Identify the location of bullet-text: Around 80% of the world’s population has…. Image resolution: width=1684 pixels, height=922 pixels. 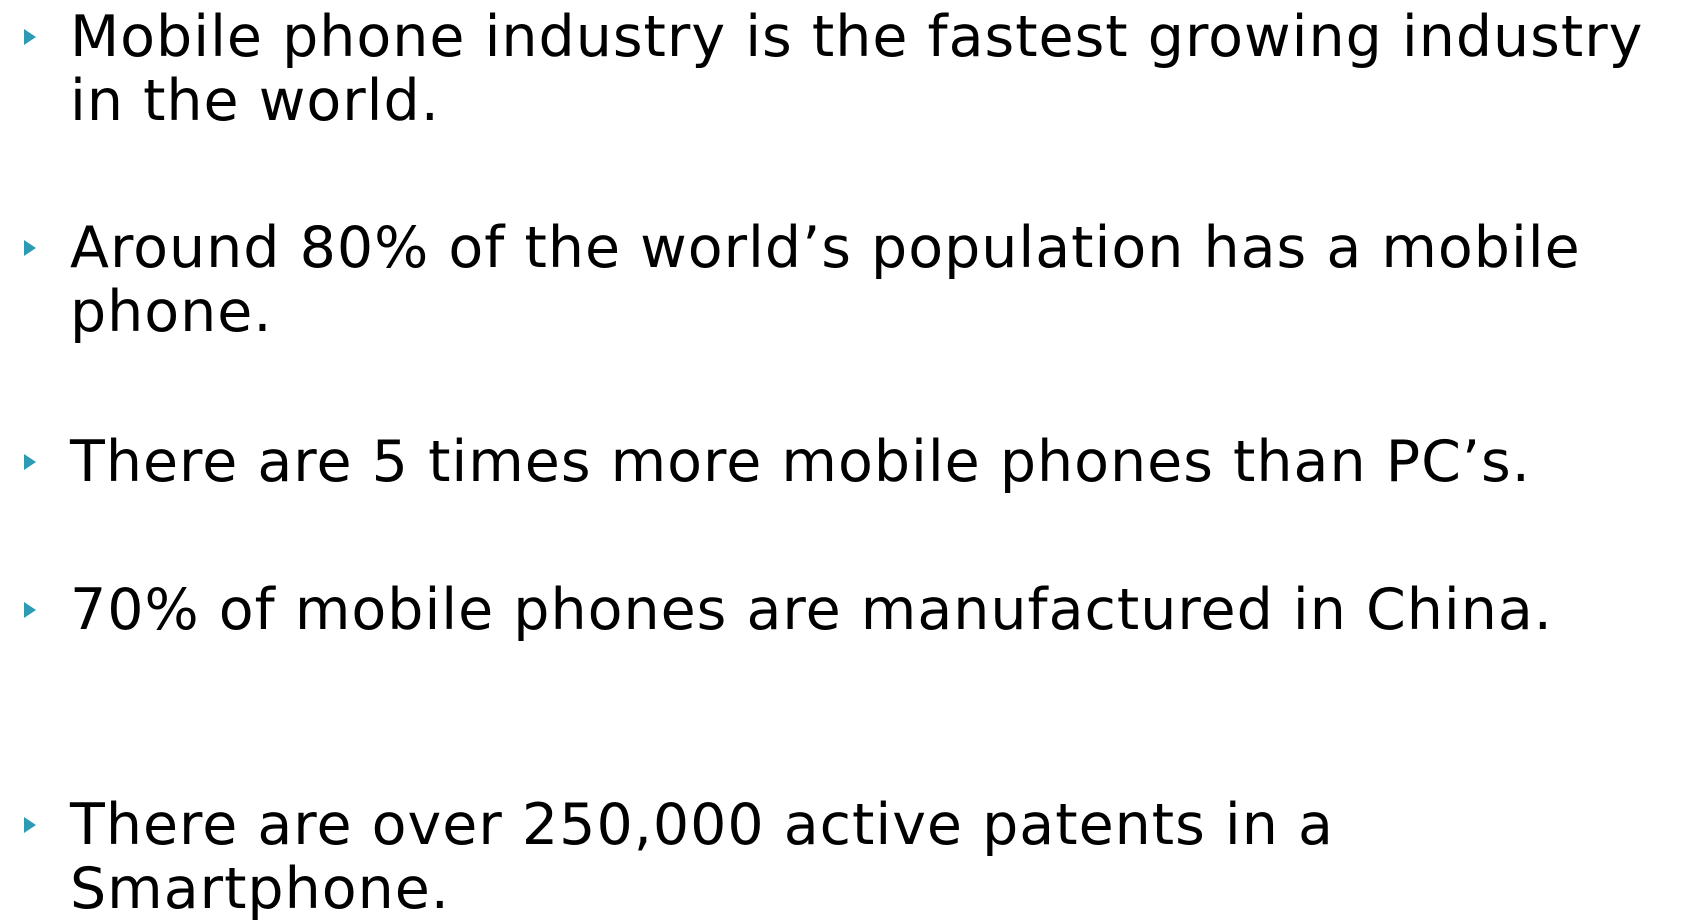
(825, 280).